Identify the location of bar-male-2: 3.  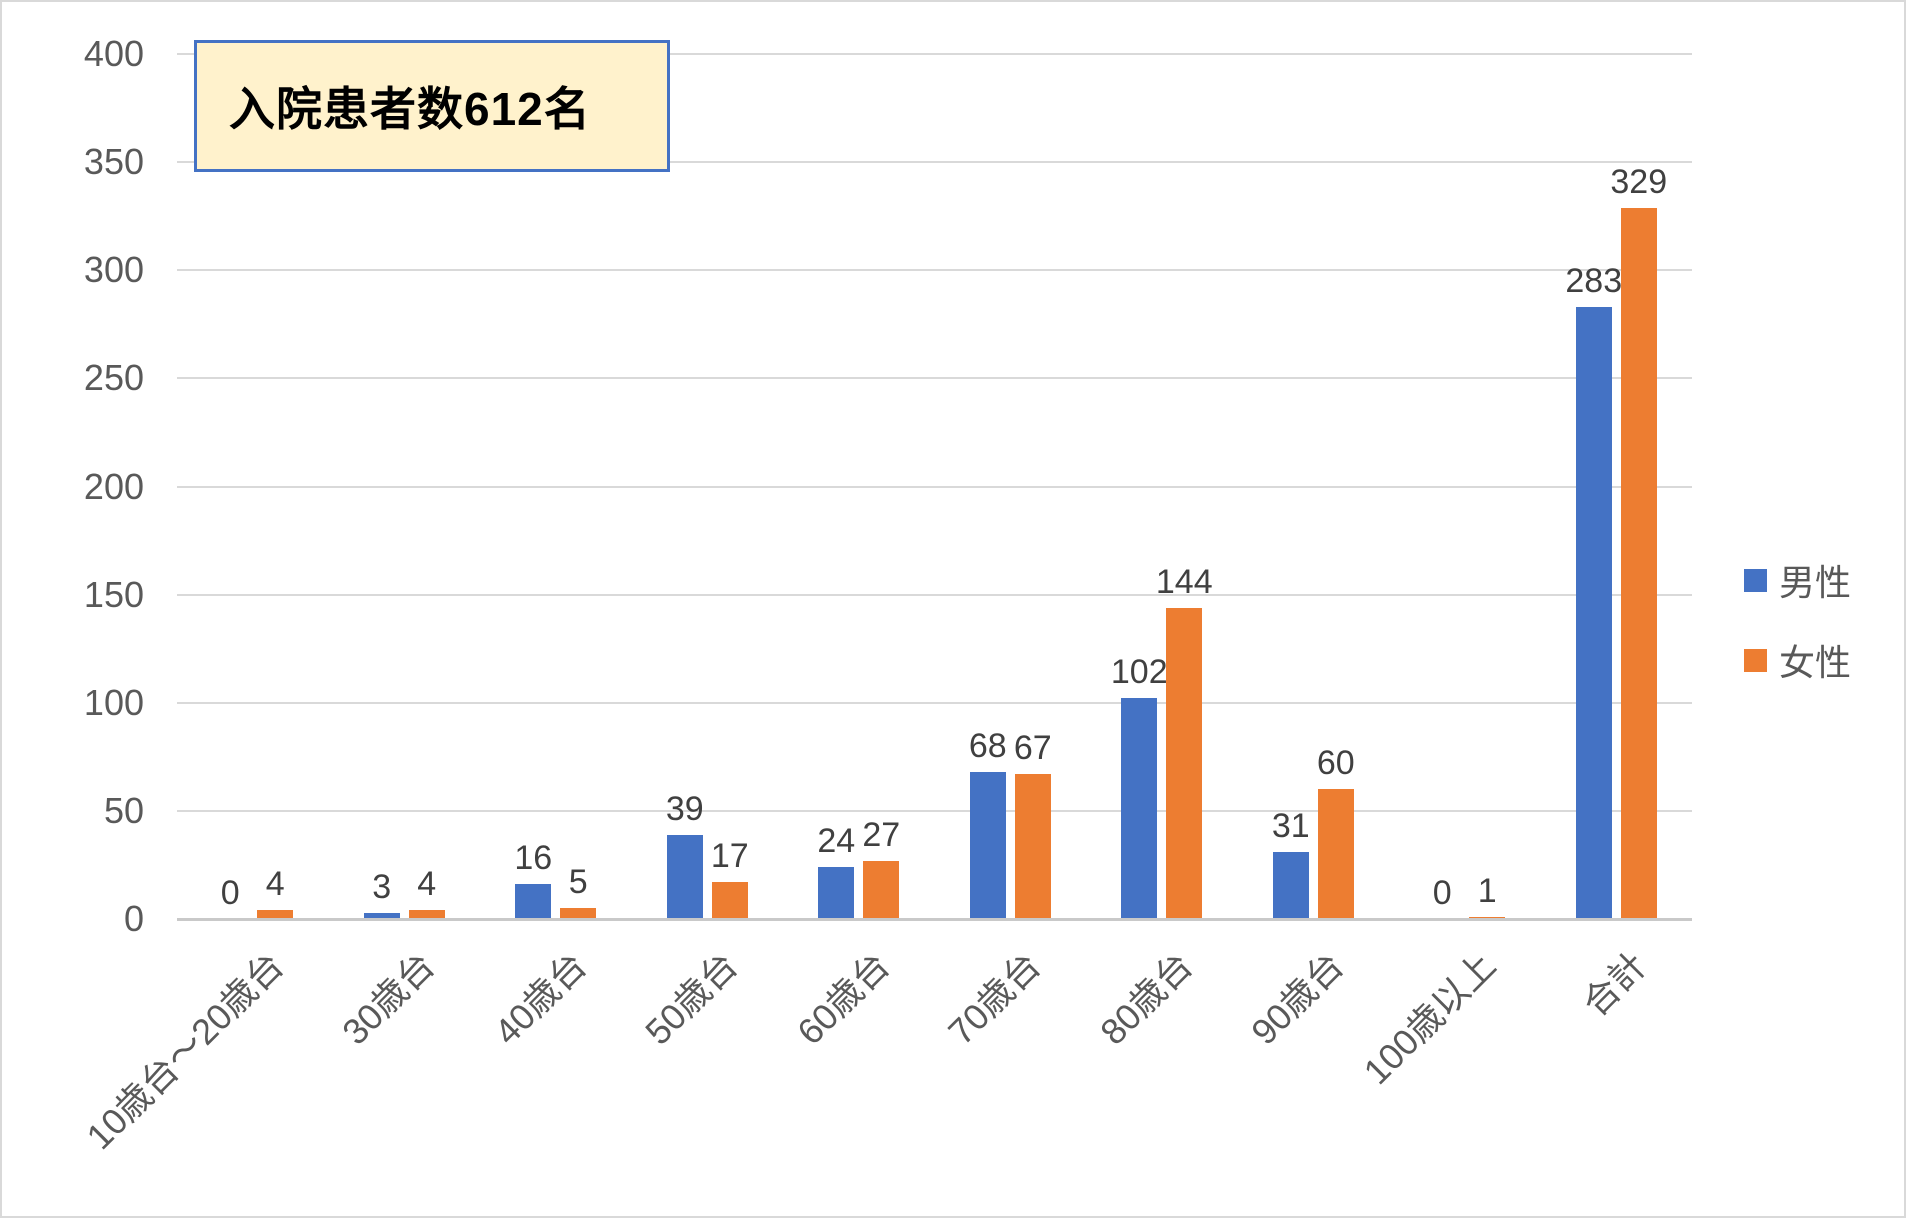
(381, 894).